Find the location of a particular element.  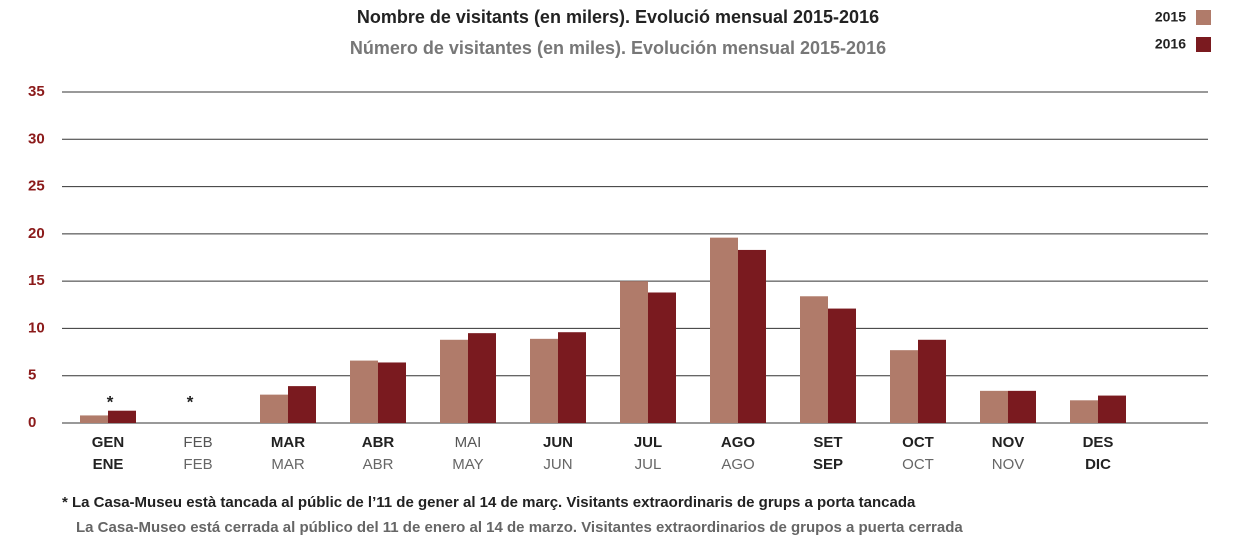

x-tick-label: MAR is located at coordinates (288, 442).